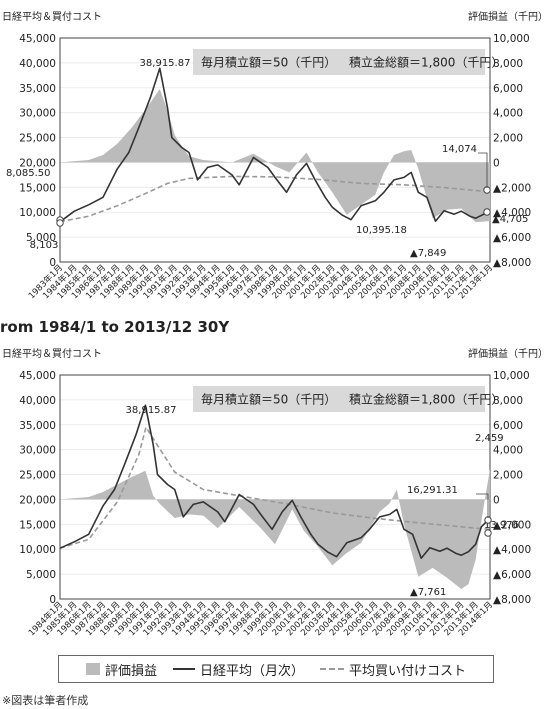  I want to click on annotation-label: ▲7,849, so click(428, 253).